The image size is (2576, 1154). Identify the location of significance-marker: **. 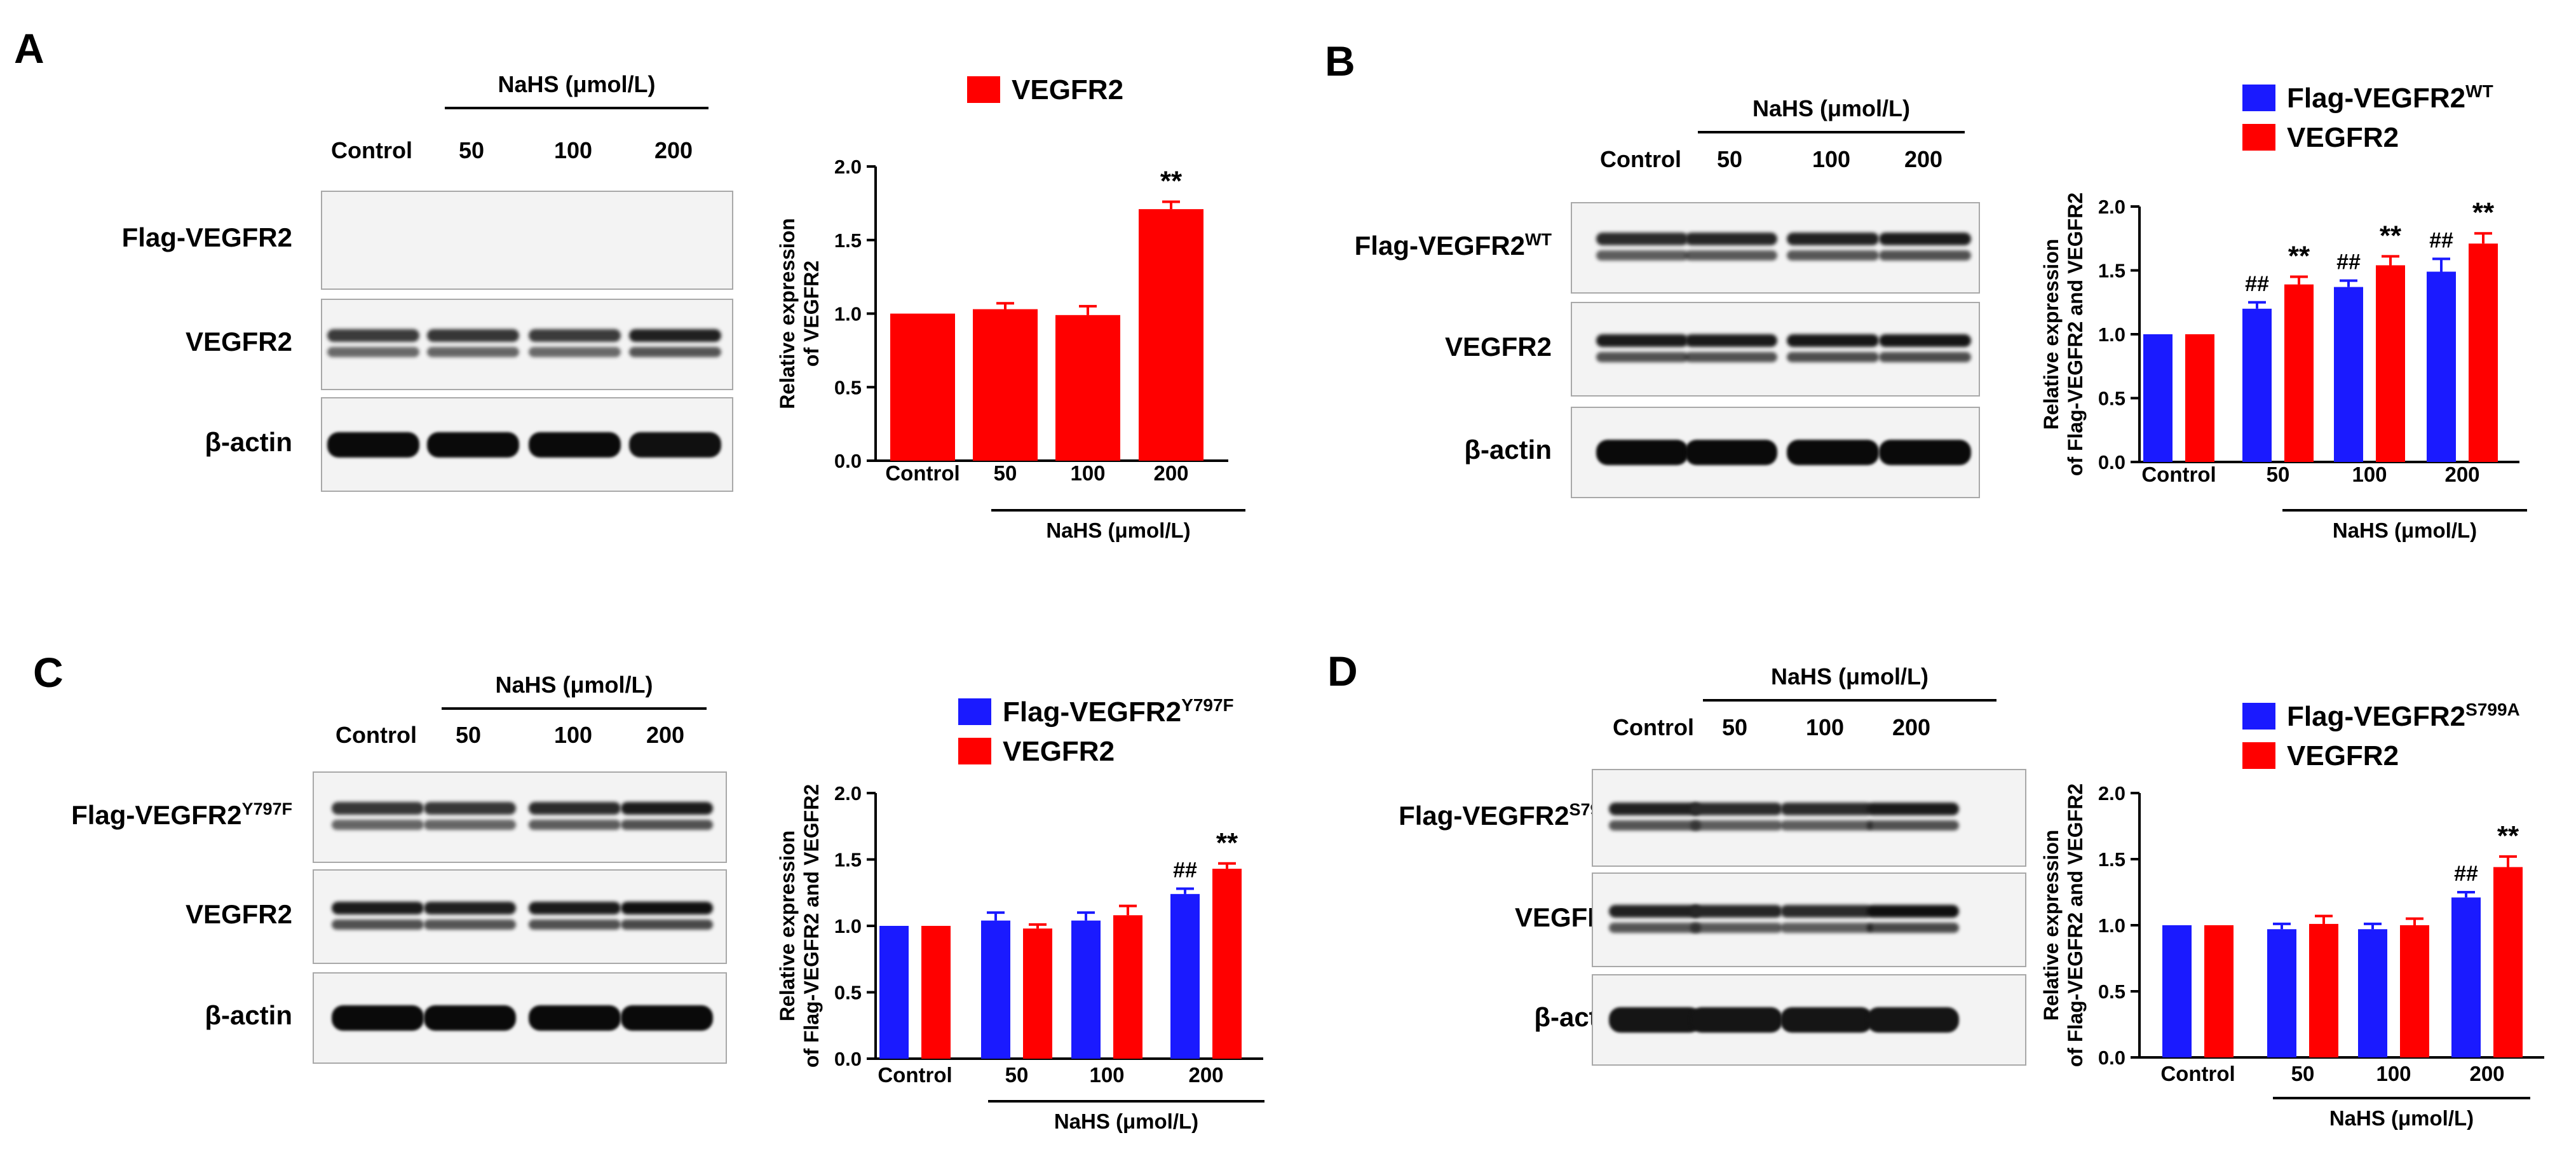
(2299, 256).